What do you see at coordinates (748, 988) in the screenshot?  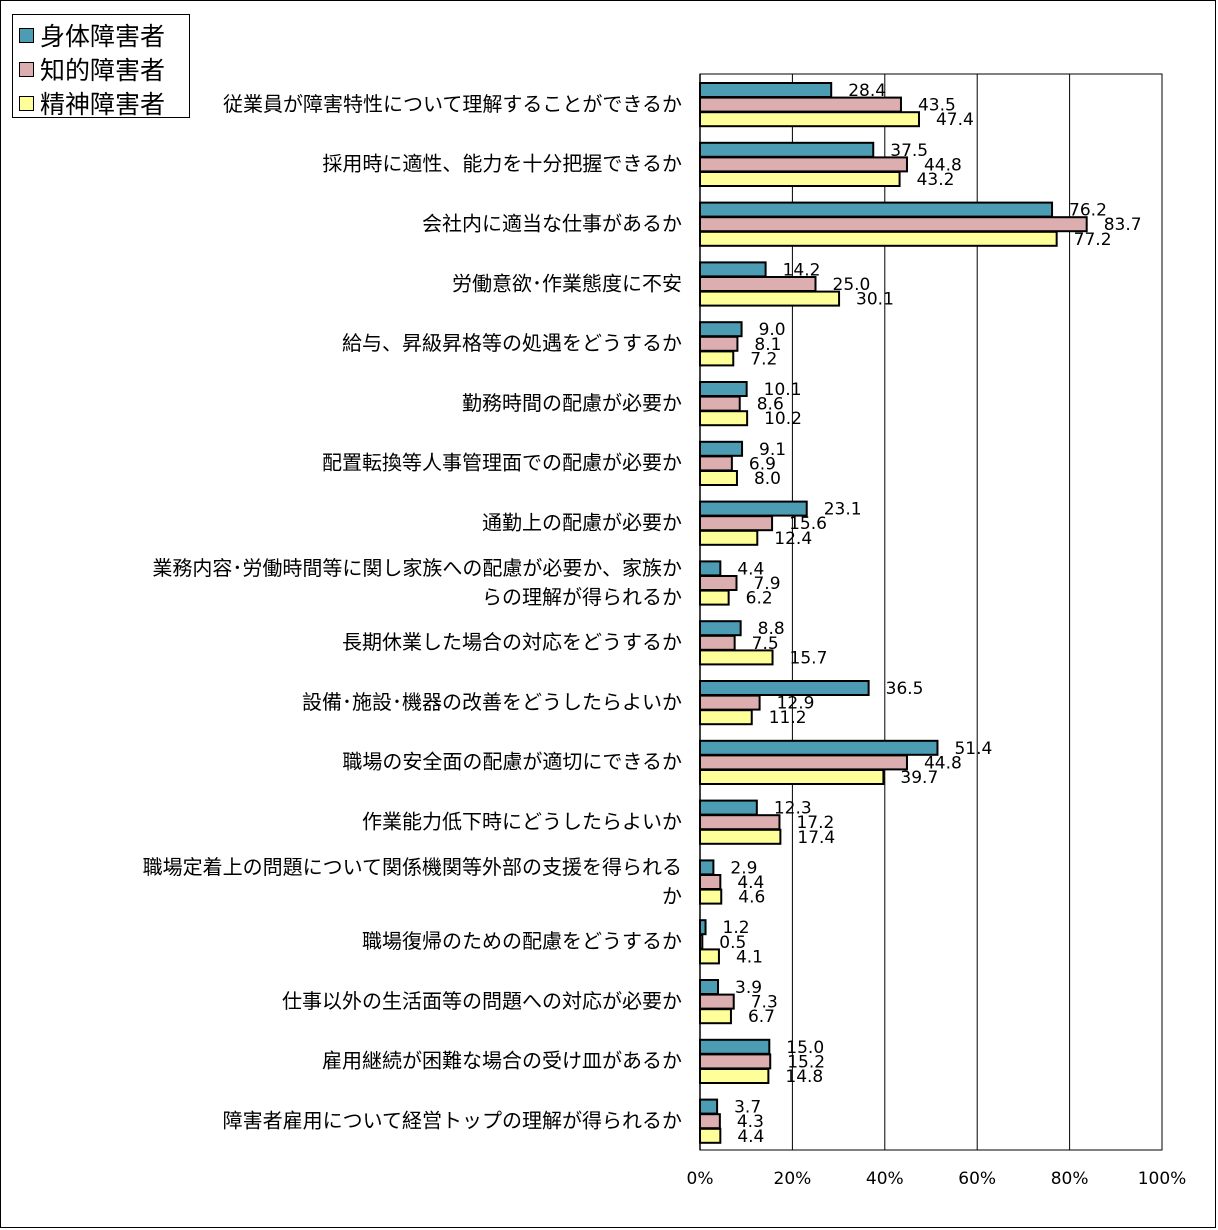 I see `value-label: 3.9` at bounding box center [748, 988].